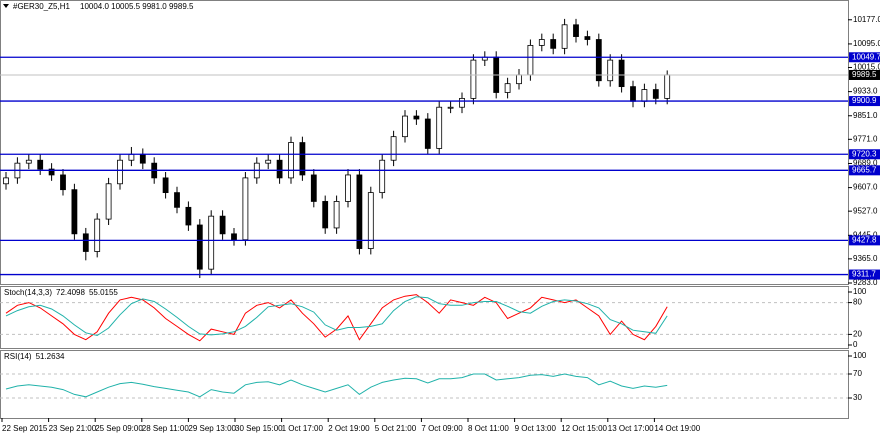  Describe the element at coordinates (259, 428) in the screenshot. I see `x-tick-label: 30 Sep 15:00` at that location.